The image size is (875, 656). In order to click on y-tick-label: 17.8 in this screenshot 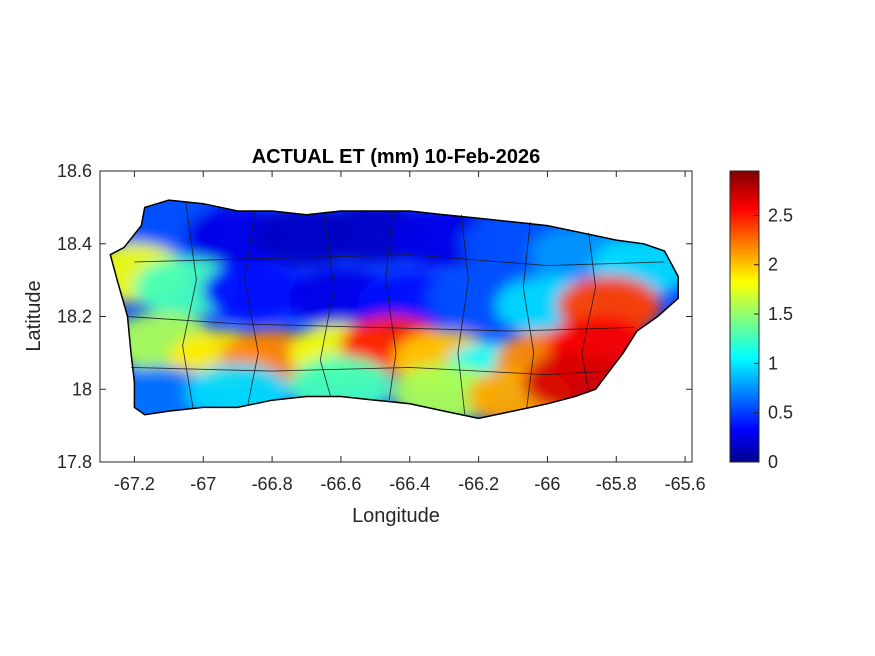, I will do `click(74, 462)`.